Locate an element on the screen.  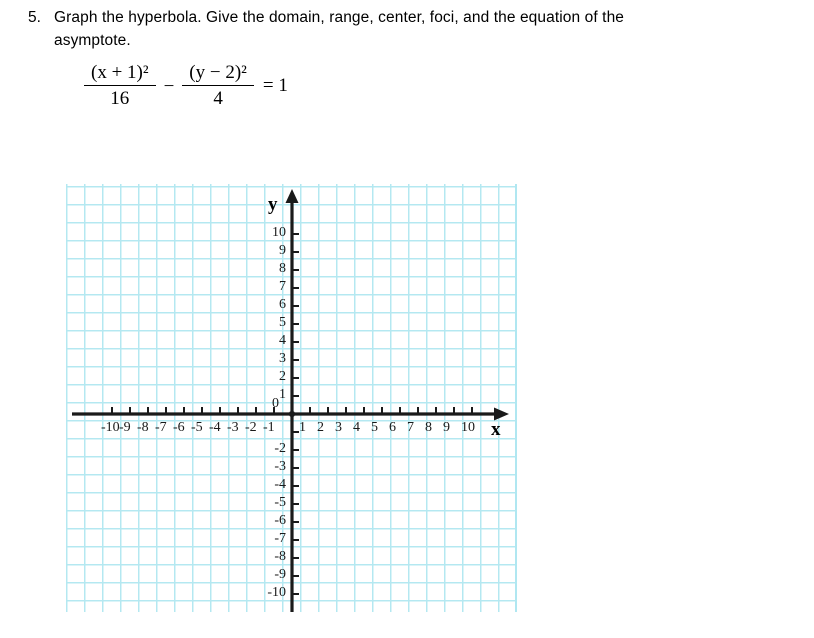
x-tick-label-1: 1 is located at coordinates (302, 427).